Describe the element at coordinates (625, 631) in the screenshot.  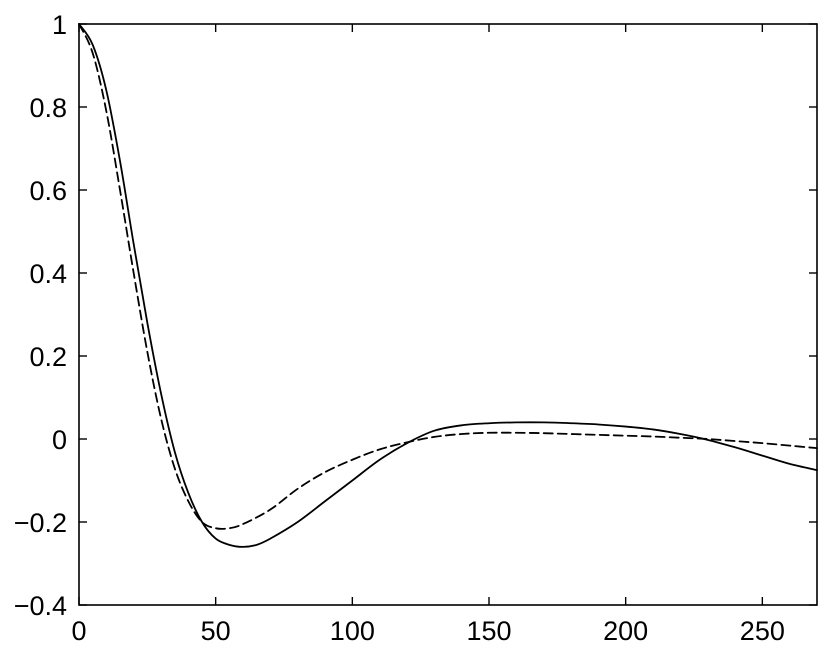
I see `x-tick-label: 200` at that location.